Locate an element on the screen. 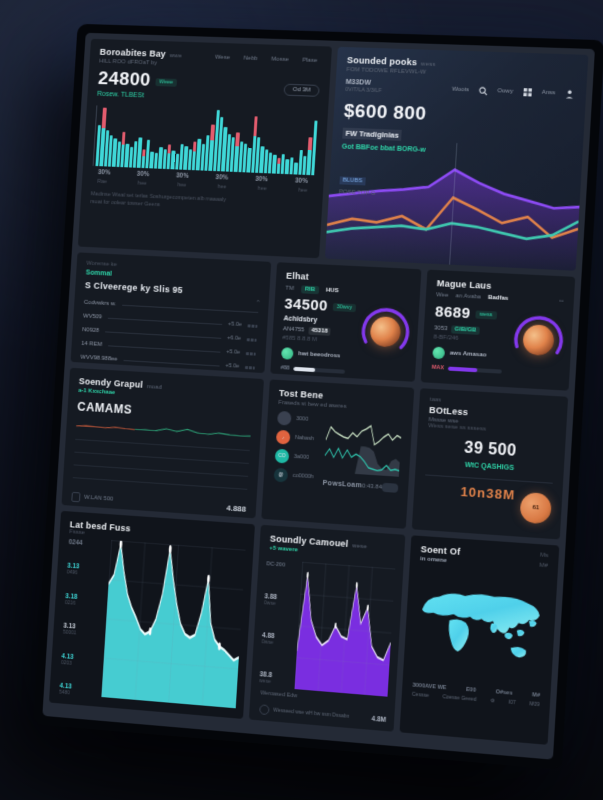  world-map is located at coordinates (480, 628).